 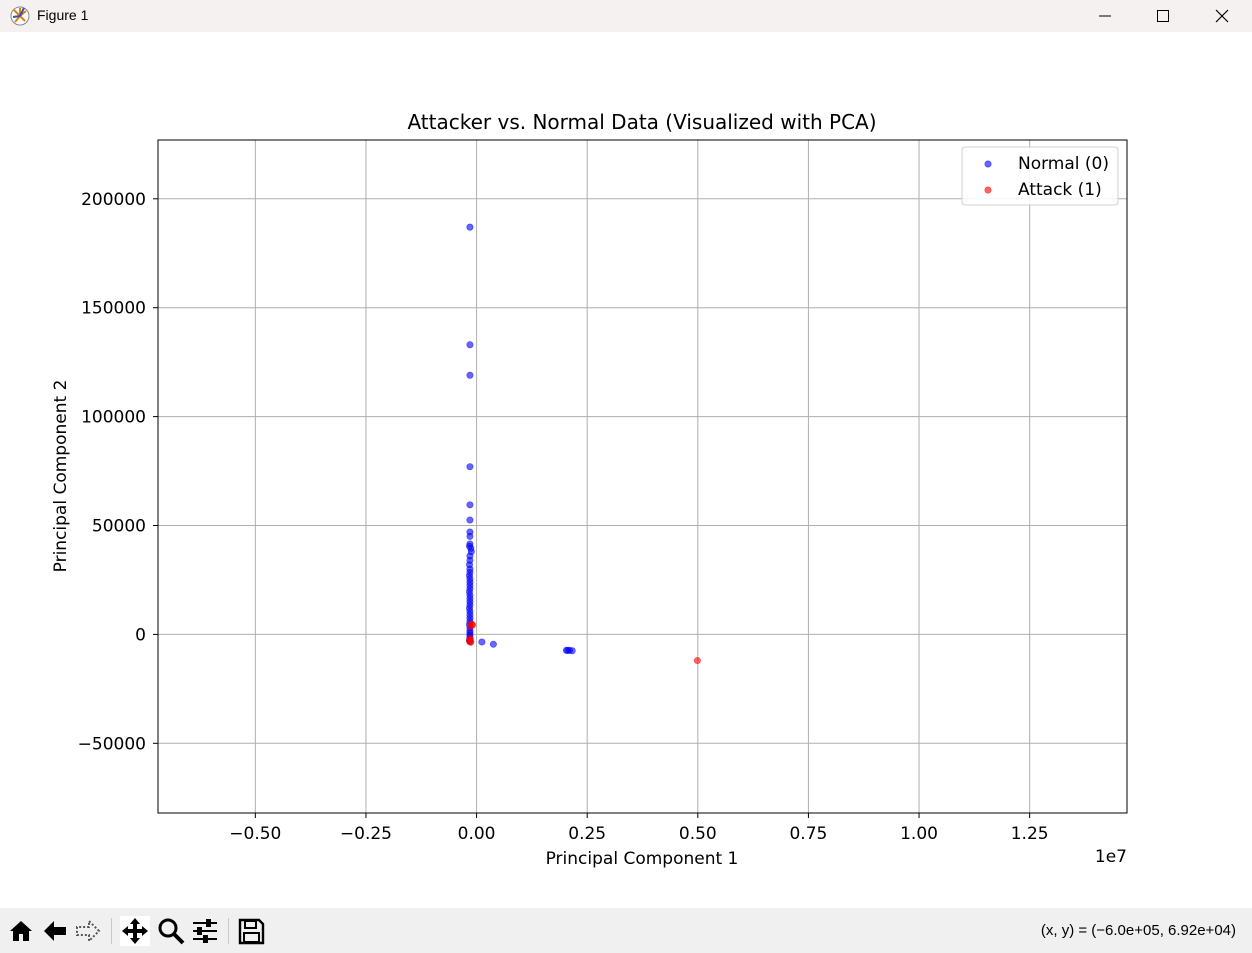 What do you see at coordinates (61, 476) in the screenshot?
I see `y-axis-label: Principal Component 2` at bounding box center [61, 476].